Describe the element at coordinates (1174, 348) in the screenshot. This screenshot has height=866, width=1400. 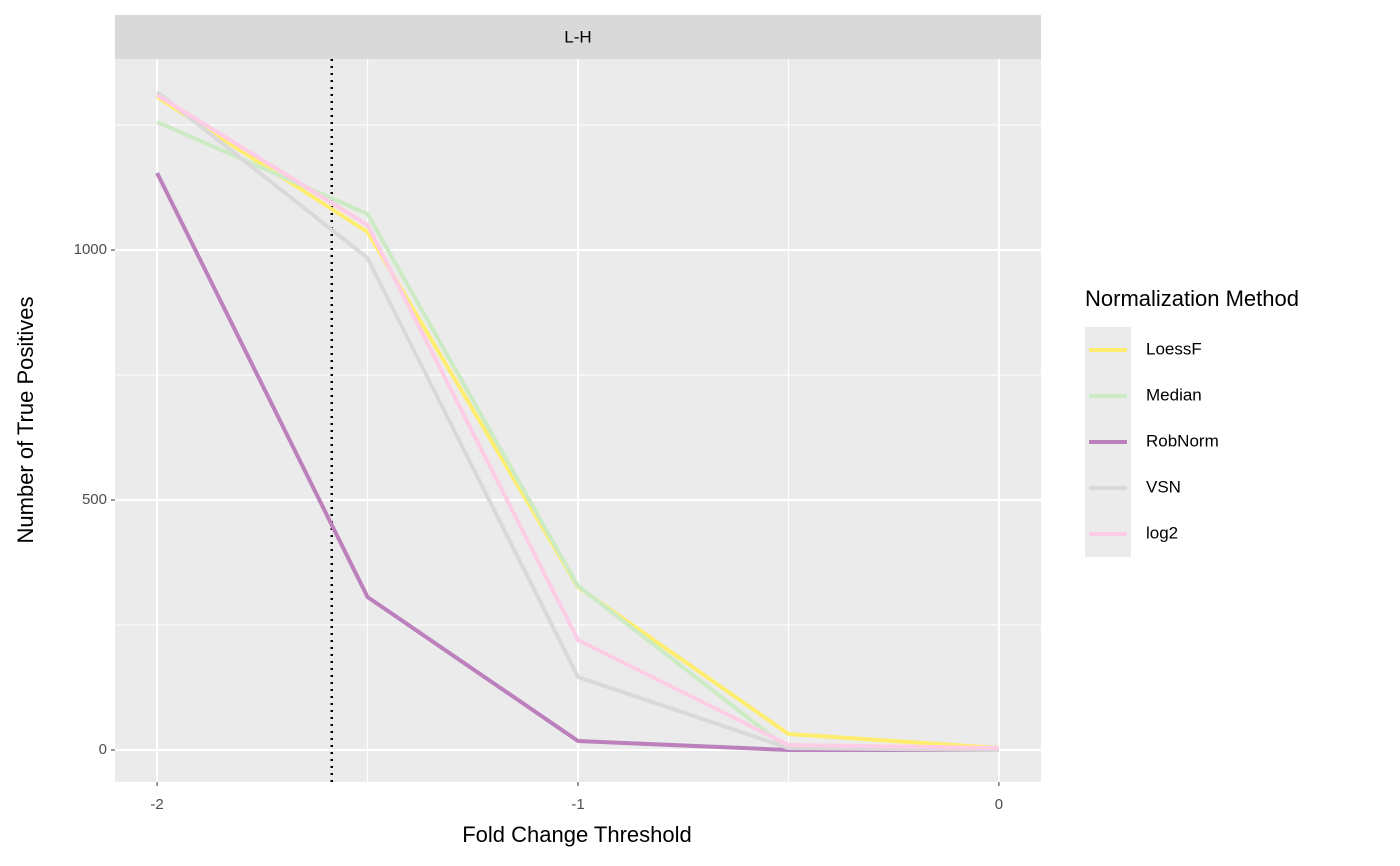
I see `legend-label: LoessF` at that location.